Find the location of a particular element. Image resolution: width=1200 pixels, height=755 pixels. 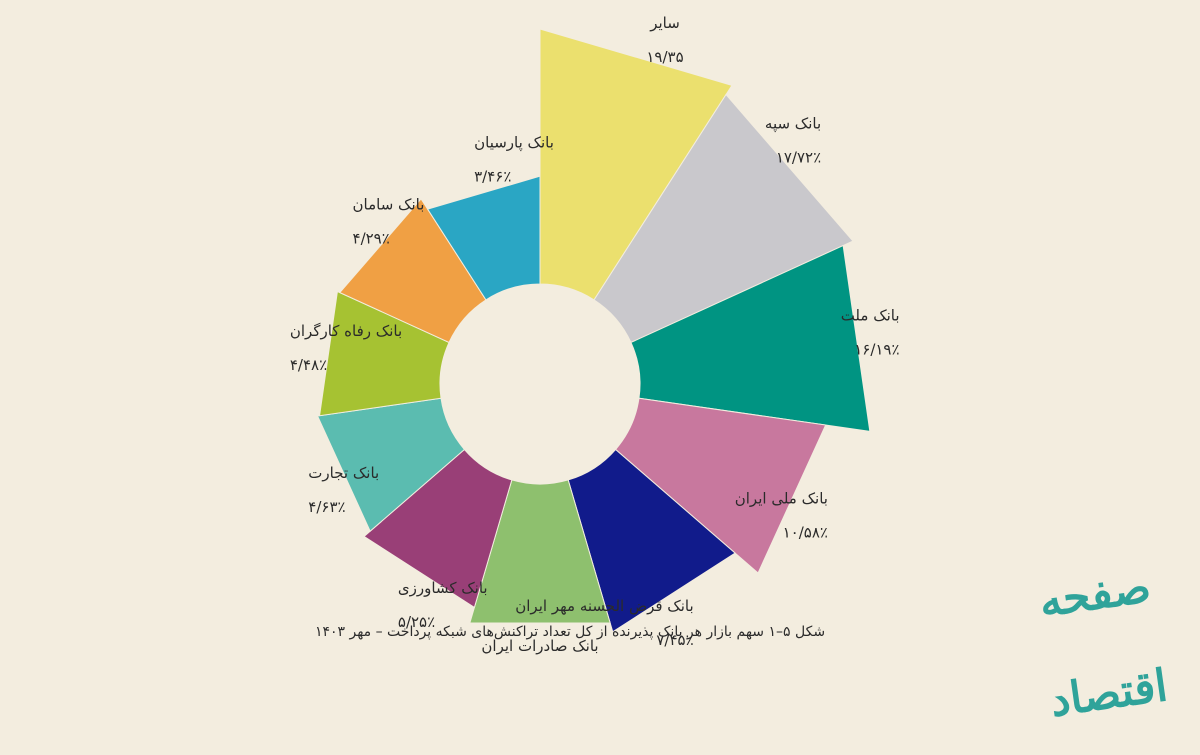

segment-label-1: سایر is located at coordinates (664, 23).